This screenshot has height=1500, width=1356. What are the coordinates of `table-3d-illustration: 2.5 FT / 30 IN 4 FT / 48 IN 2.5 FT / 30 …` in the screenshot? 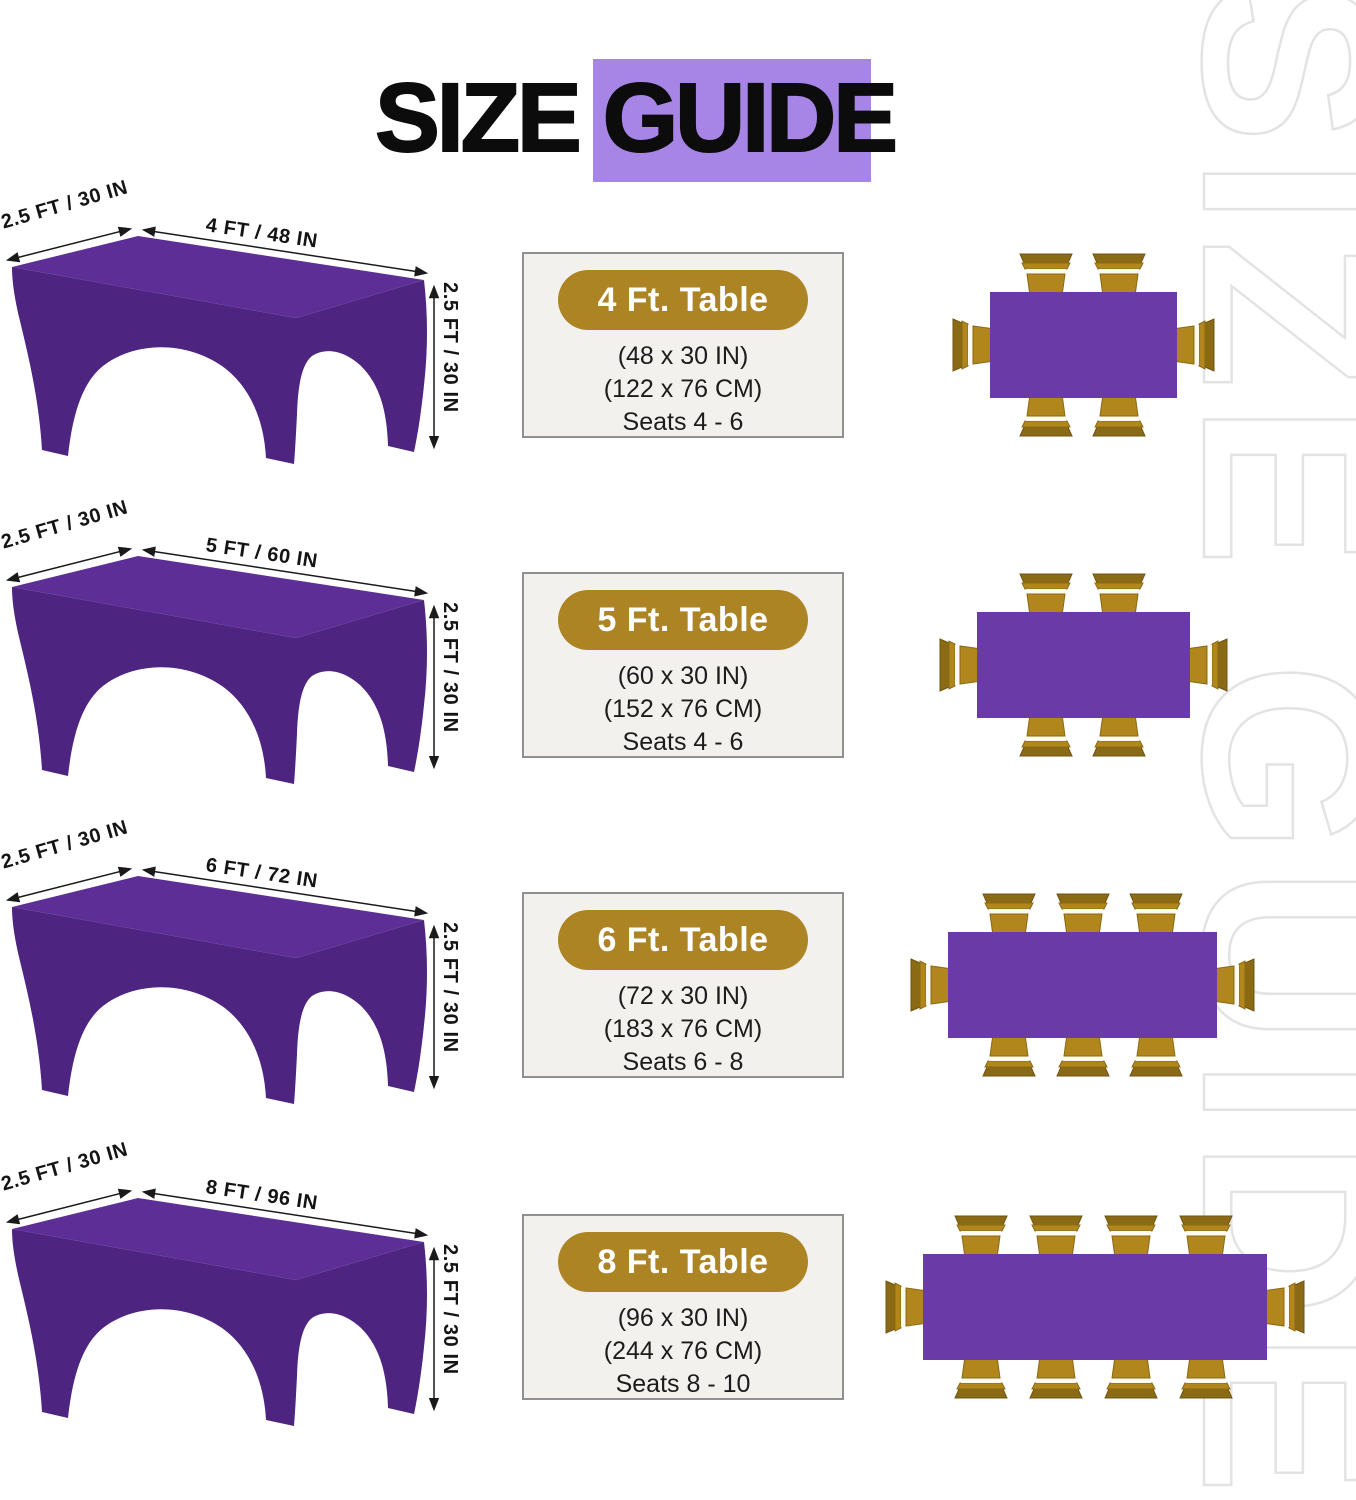 It's located at (250, 335).